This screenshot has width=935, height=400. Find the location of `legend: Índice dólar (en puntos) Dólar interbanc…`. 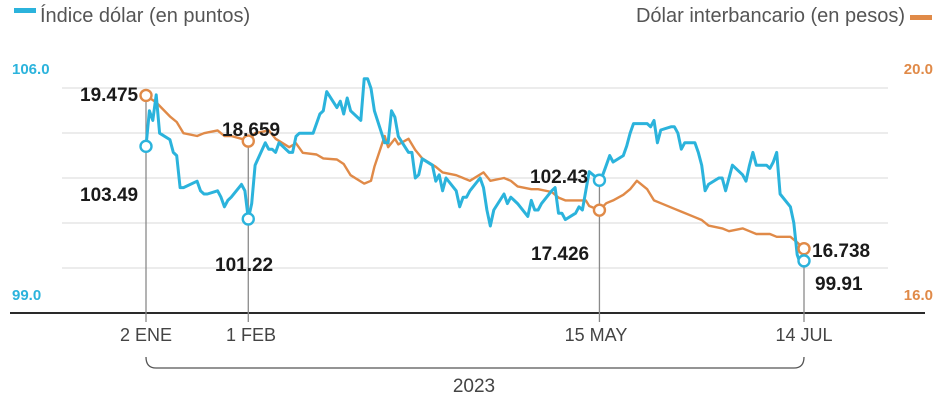

legend: Índice dólar (en puntos) Dólar interbanc… is located at coordinates (473, 15).